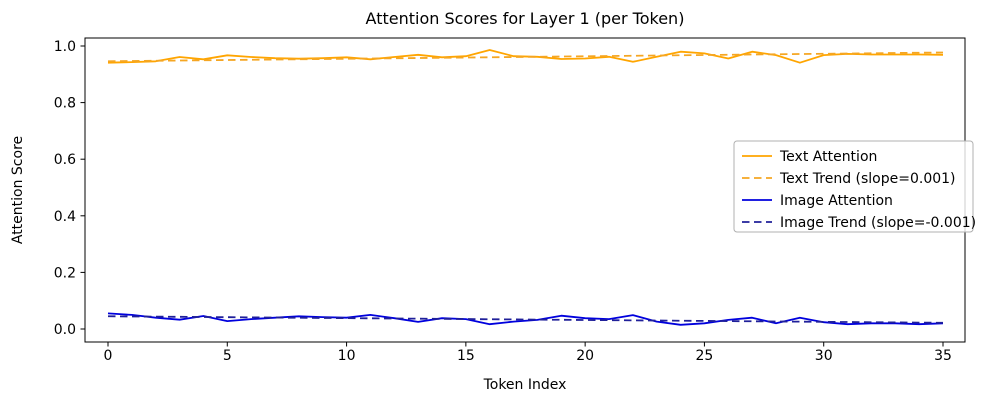  Describe the element at coordinates (878, 223) in the screenshot. I see `legend-entry-label: Image Trend (slope=-0.001)` at that location.